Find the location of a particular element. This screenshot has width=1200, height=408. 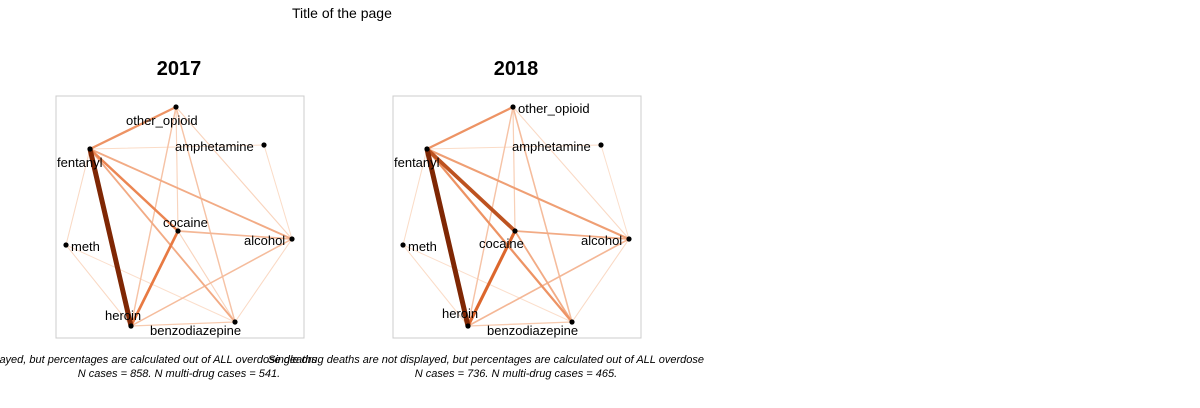

panel-2018-caption-line2: N cases = 736. N multi-drug cases = 465. is located at coordinates (516, 374).